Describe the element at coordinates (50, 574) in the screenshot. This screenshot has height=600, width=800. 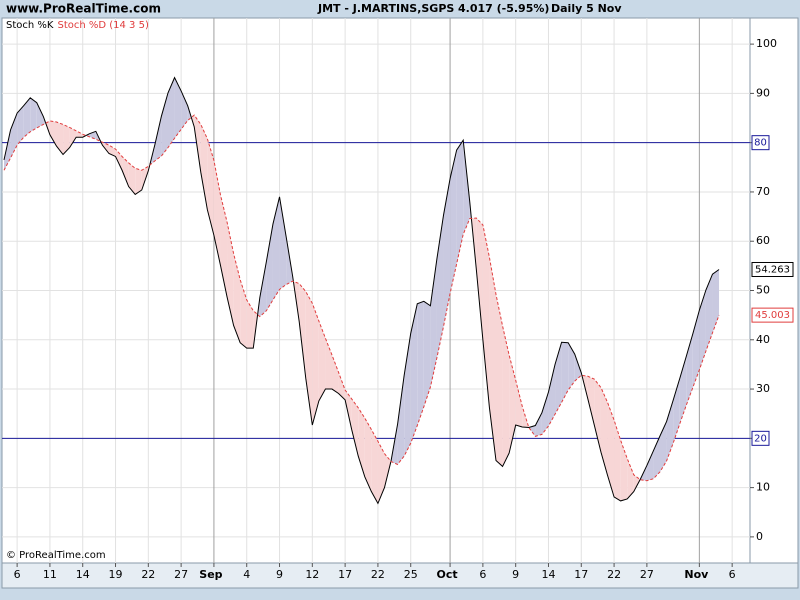
I see `x-tick-label: 11` at that location.